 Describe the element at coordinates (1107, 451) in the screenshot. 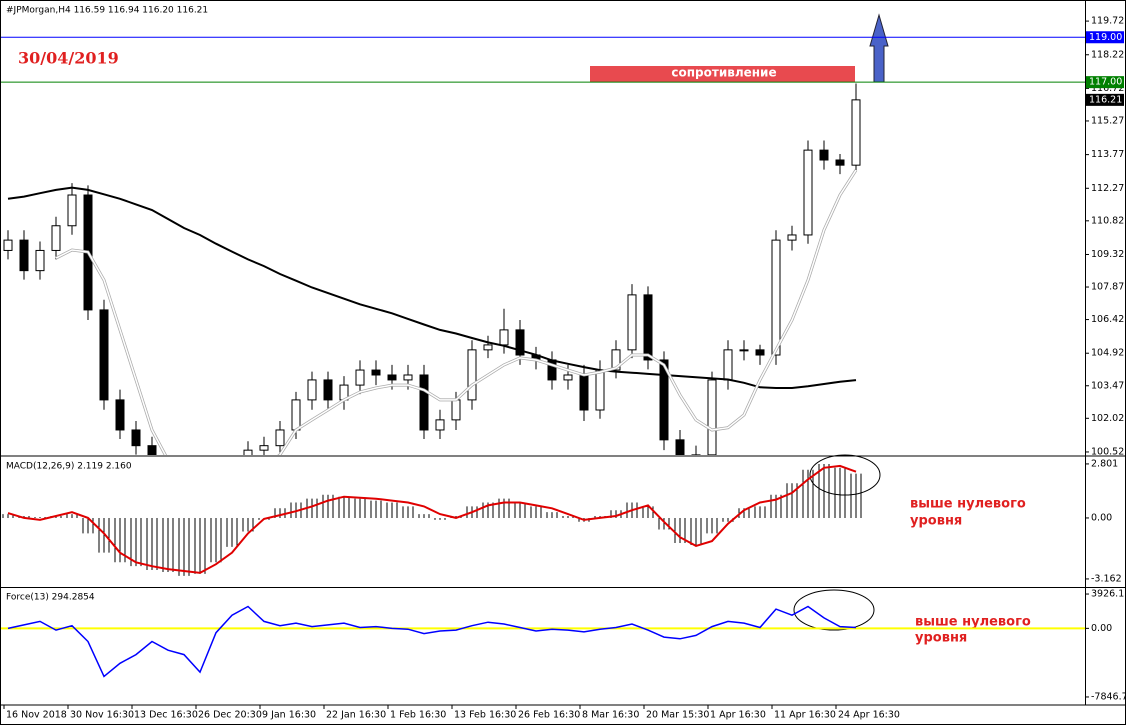

I see `y-tick-label: 100.52` at that location.